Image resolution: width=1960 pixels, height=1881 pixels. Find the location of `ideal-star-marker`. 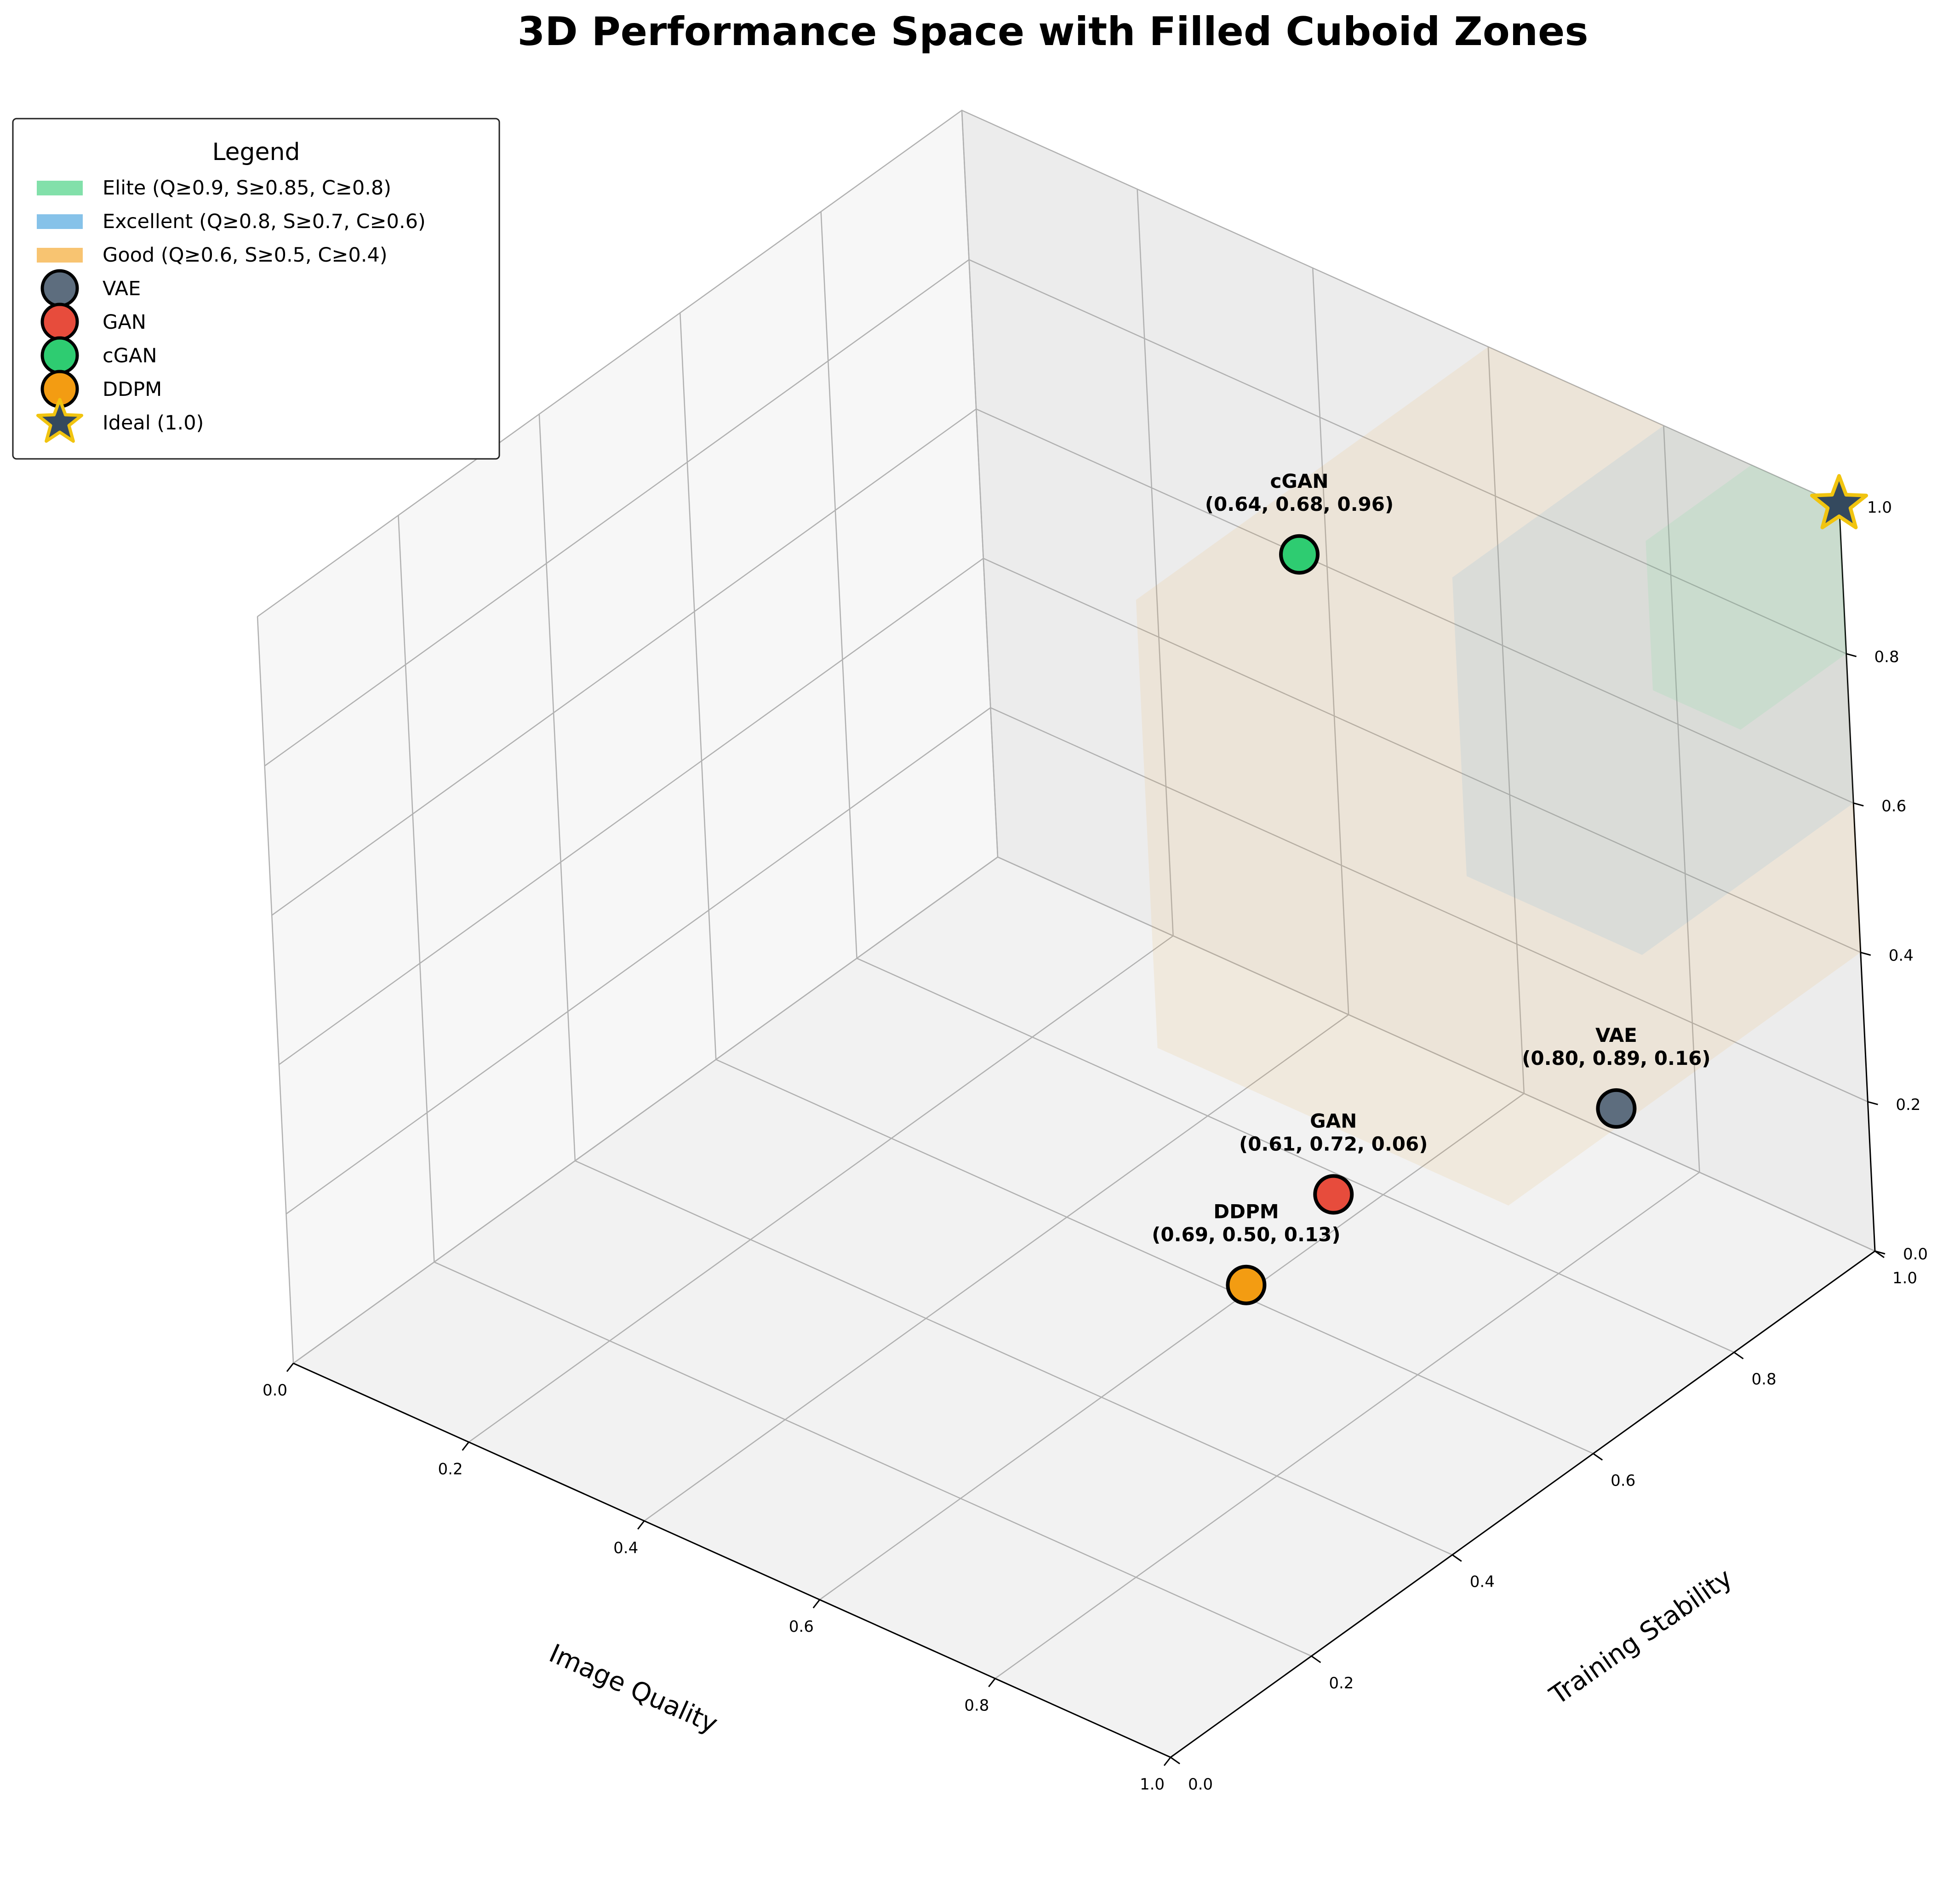

ideal-star-marker is located at coordinates (1839, 502).